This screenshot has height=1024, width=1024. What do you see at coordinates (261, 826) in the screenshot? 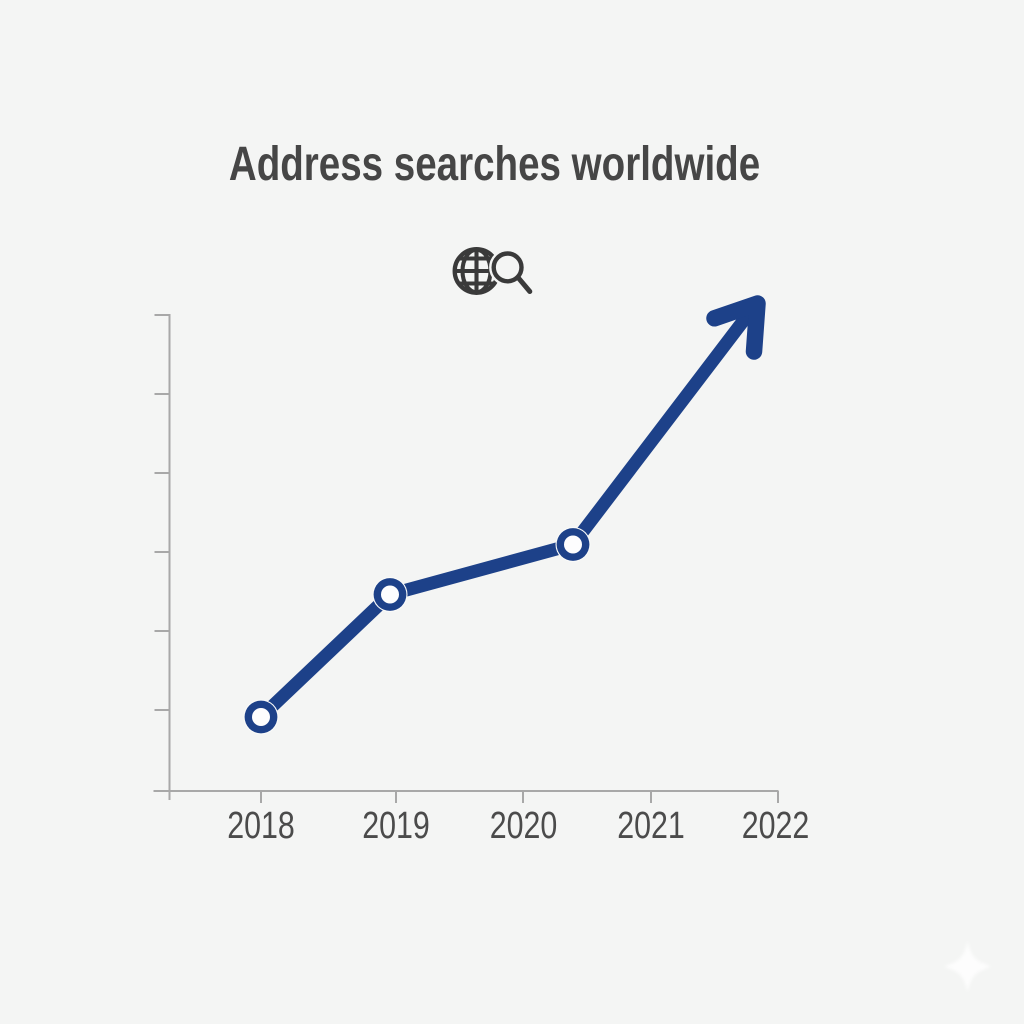
I see `svg-text: 2018` at bounding box center [261, 826].